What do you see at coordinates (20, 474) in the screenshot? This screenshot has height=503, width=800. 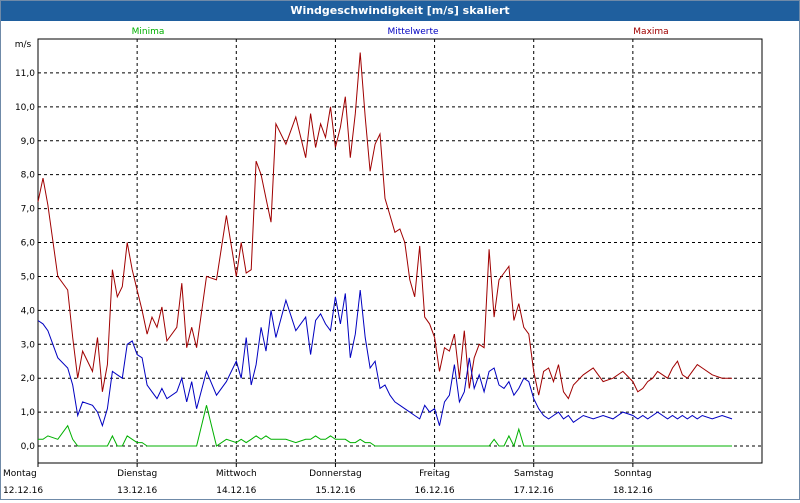 I see `x-tick-day: Montag` at bounding box center [20, 474].